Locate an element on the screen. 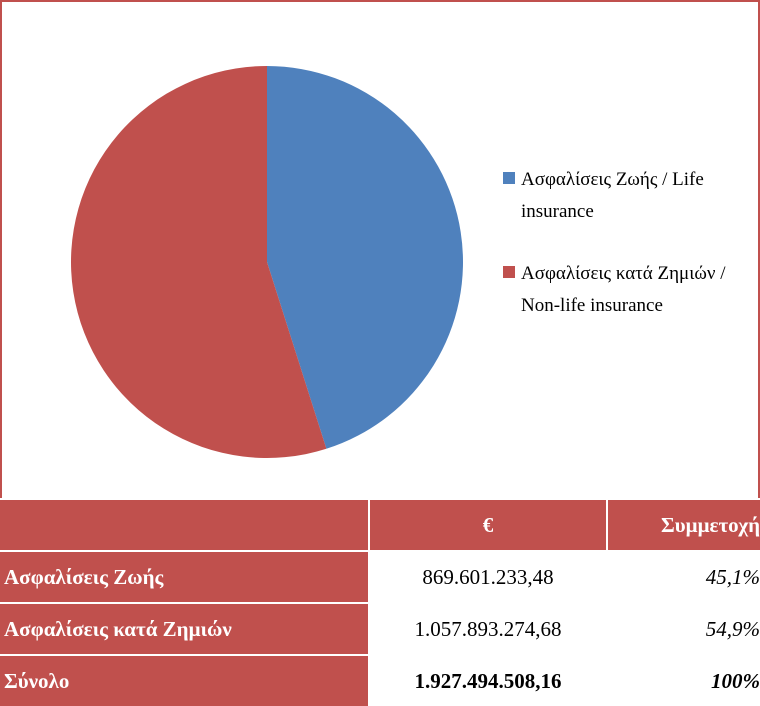 The height and width of the screenshot is (706, 760). amount-cell: 1.927.494.508,16 is located at coordinates (488, 681).